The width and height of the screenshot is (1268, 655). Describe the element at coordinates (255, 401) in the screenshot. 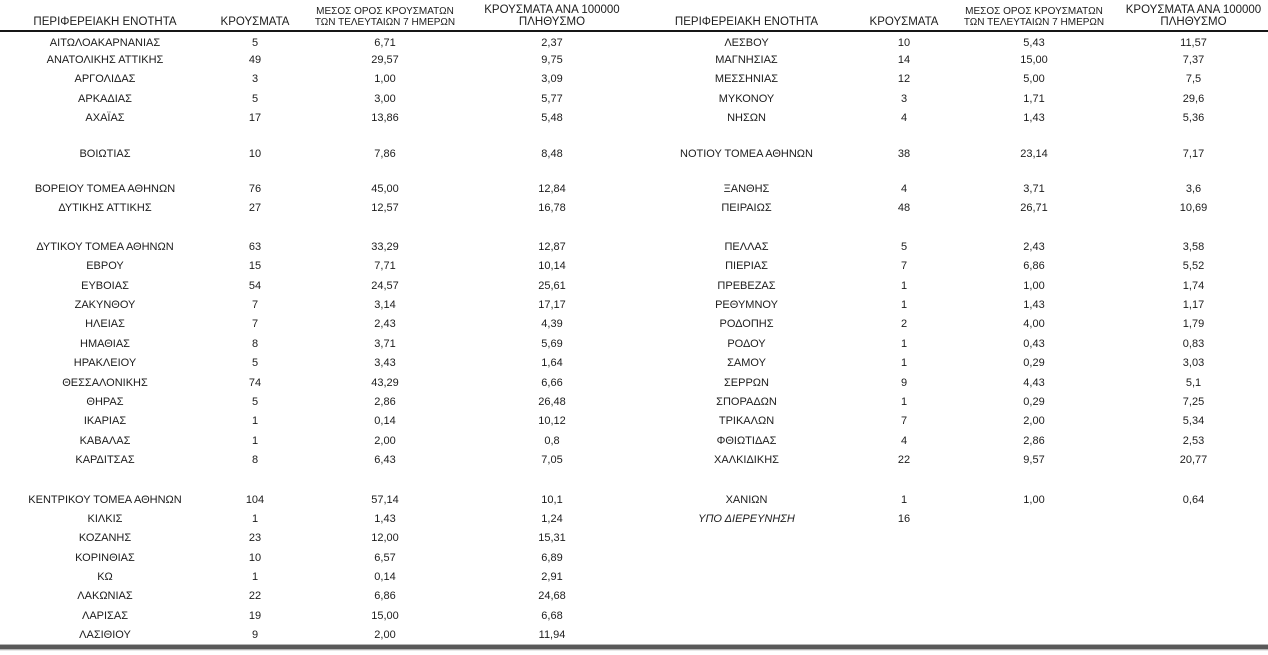

I see `left-cases-cell: 5` at that location.